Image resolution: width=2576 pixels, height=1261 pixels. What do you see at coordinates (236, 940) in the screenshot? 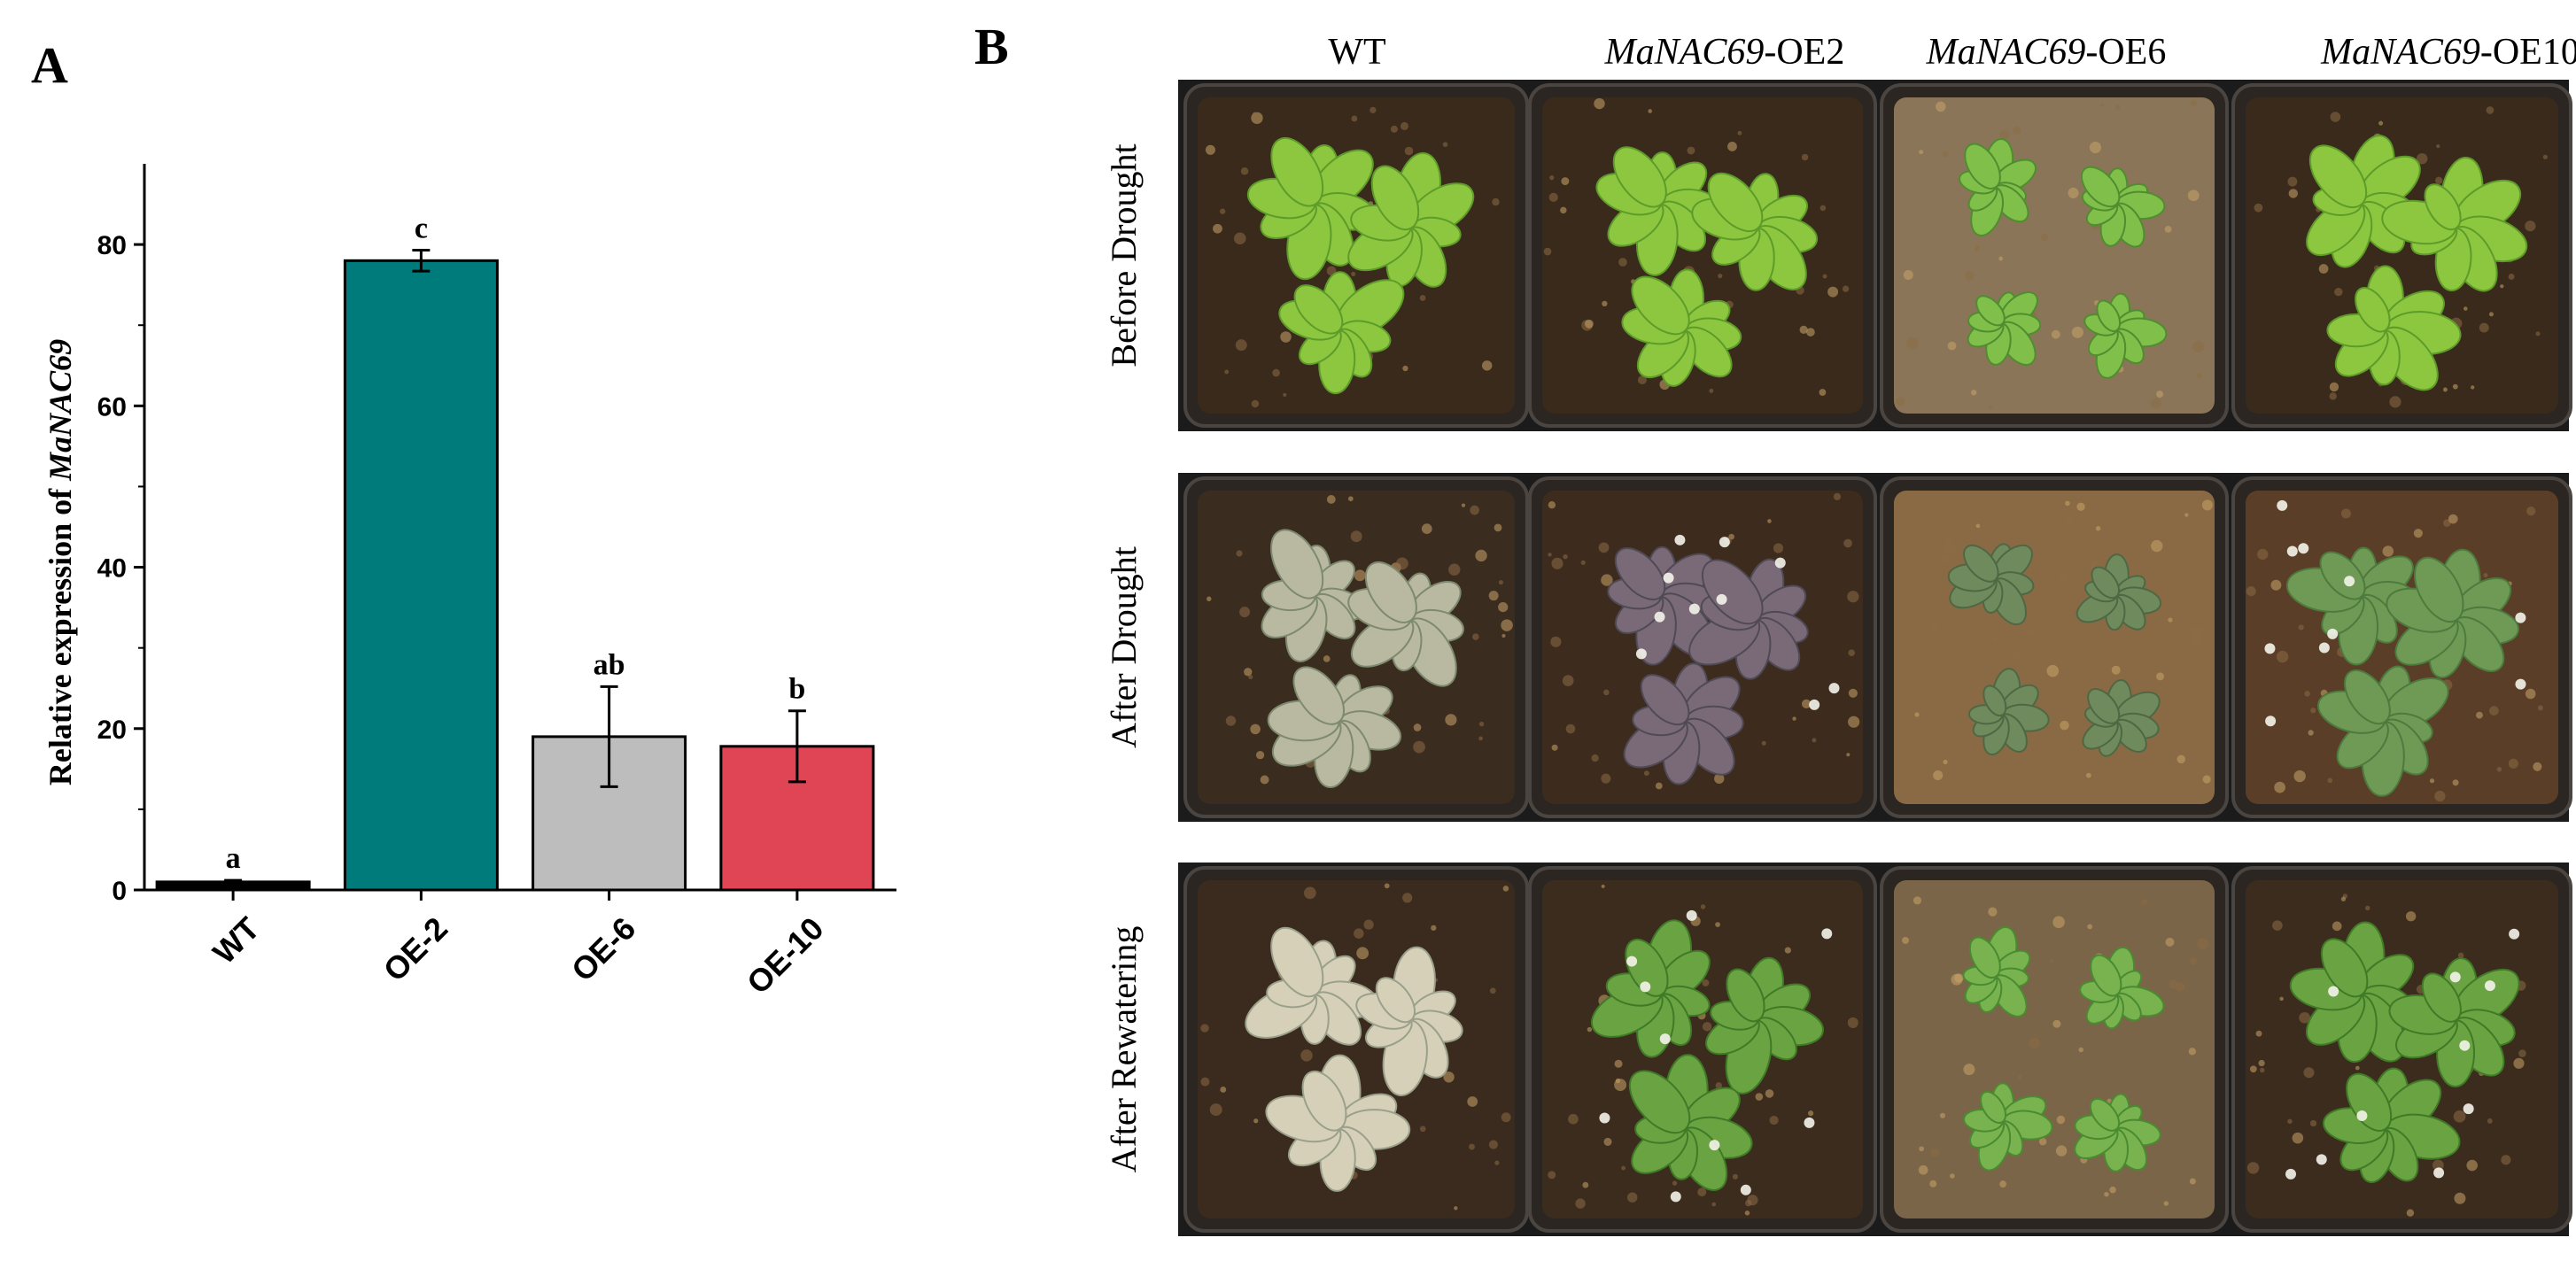
I see `x-tick-label: WT` at bounding box center [236, 940].